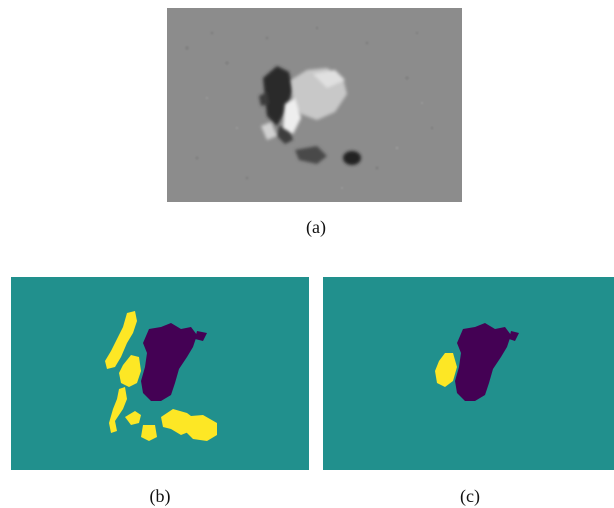  I want to click on caption-b: (b), so click(160, 496).